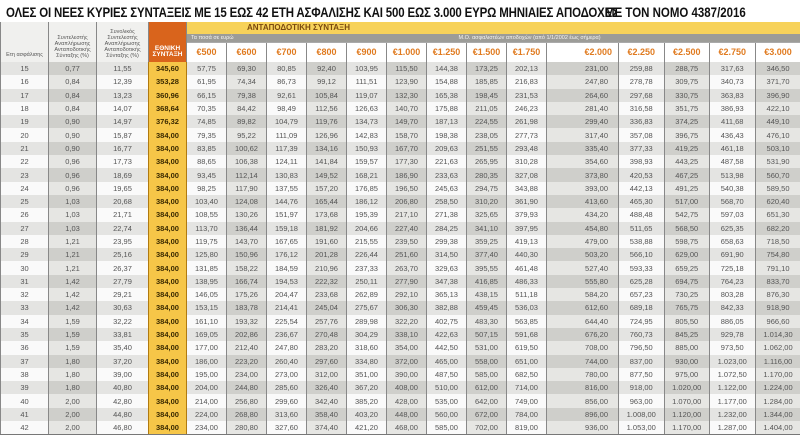 The image size is (800, 435). I want to click on amounts-note: Τα ποσά σε ευρώ, so click(212, 38).